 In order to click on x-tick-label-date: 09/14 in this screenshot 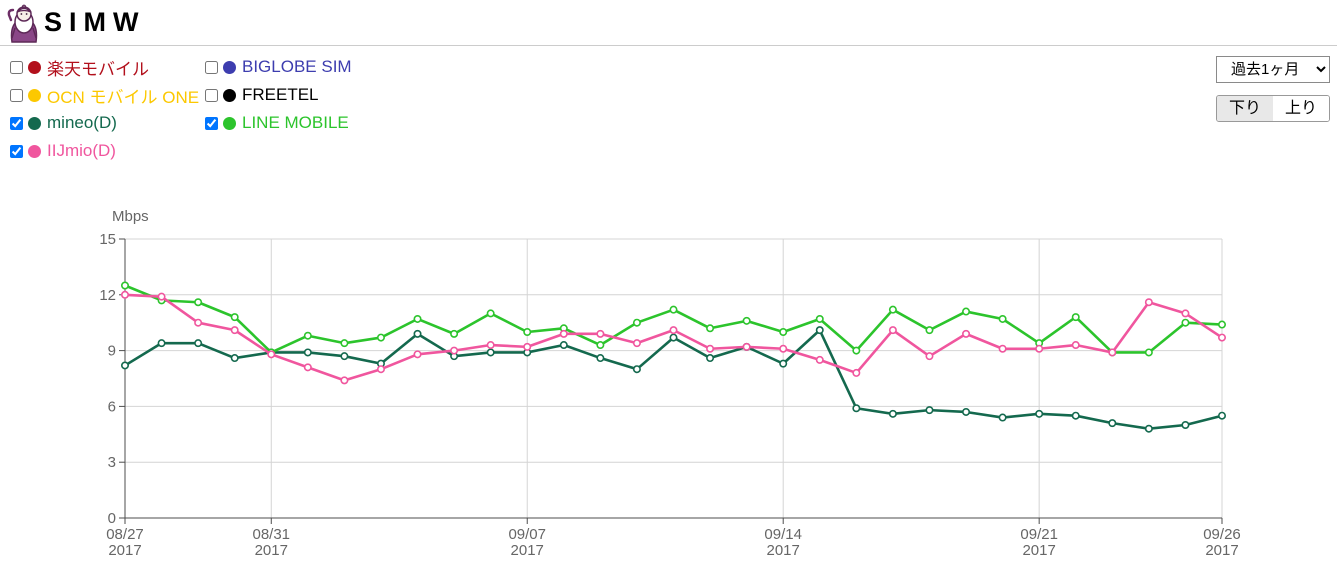, I will do `click(783, 534)`.